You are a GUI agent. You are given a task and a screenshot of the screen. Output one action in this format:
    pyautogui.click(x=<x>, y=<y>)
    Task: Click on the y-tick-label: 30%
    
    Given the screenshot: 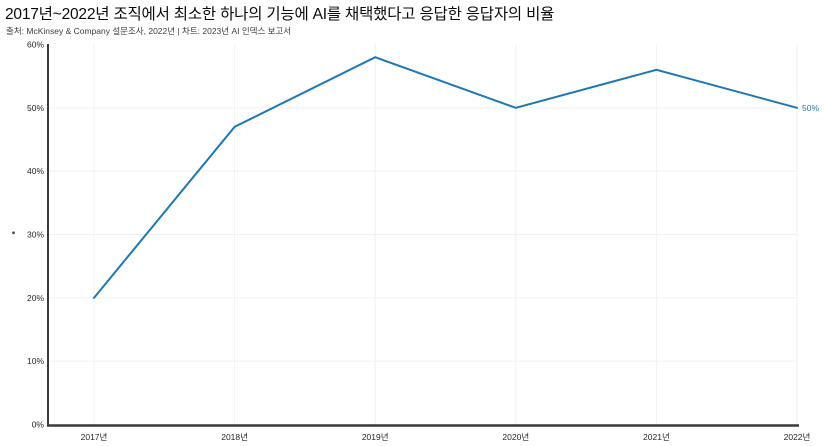 What is the action you would take?
    pyautogui.click(x=35, y=235)
    